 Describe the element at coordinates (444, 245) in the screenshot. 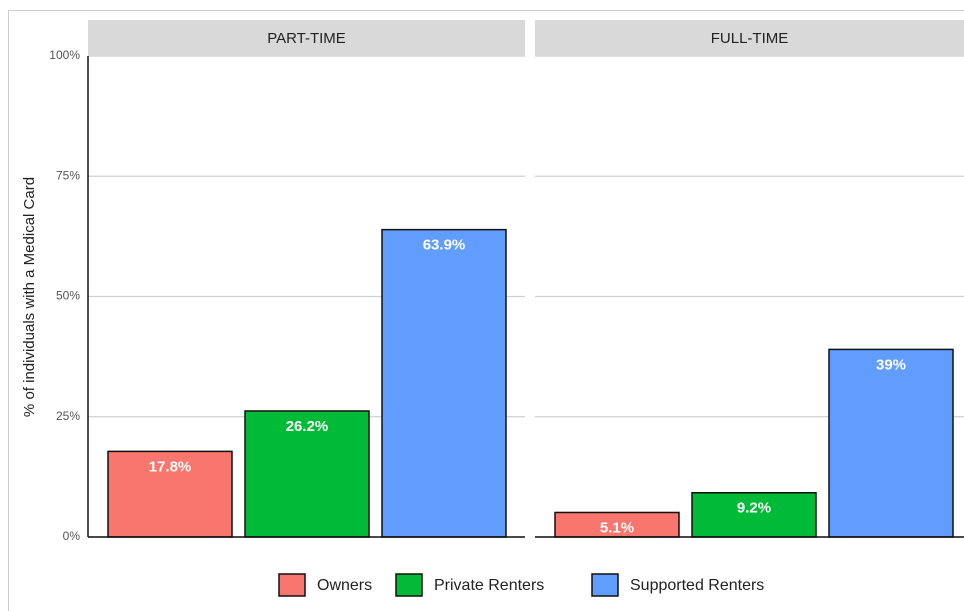

I see `value-label: 63.9%` at that location.